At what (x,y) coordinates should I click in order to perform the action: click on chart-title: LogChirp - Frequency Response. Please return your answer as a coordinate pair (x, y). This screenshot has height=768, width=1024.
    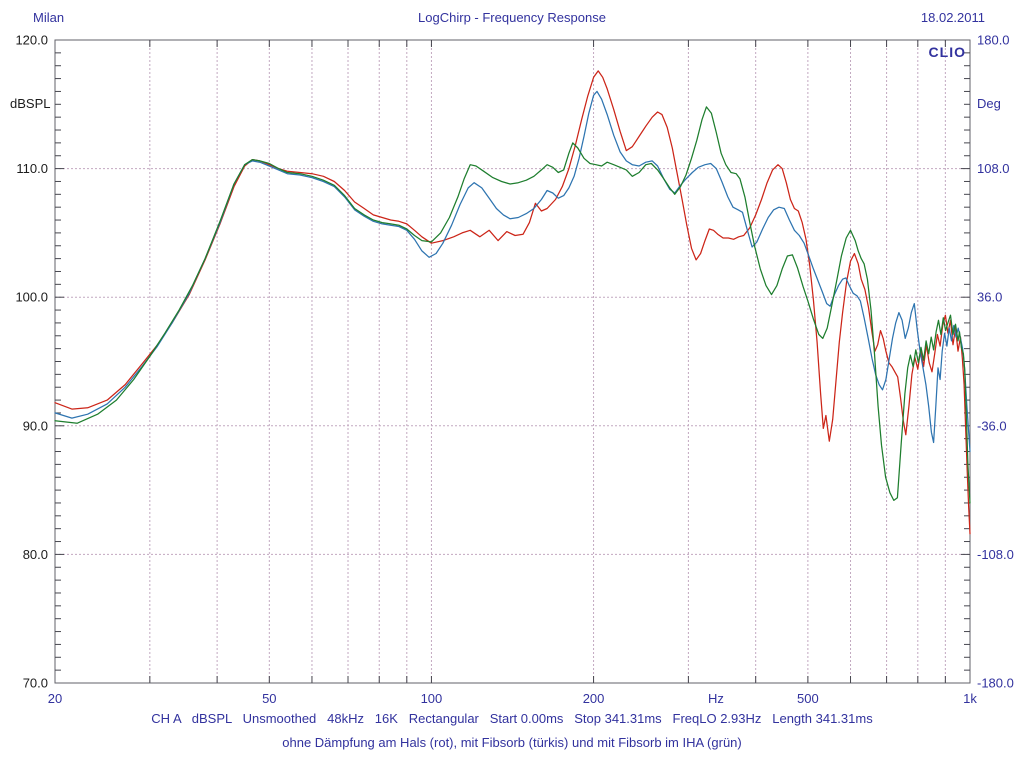
    Looking at the image, I should click on (512, 17).